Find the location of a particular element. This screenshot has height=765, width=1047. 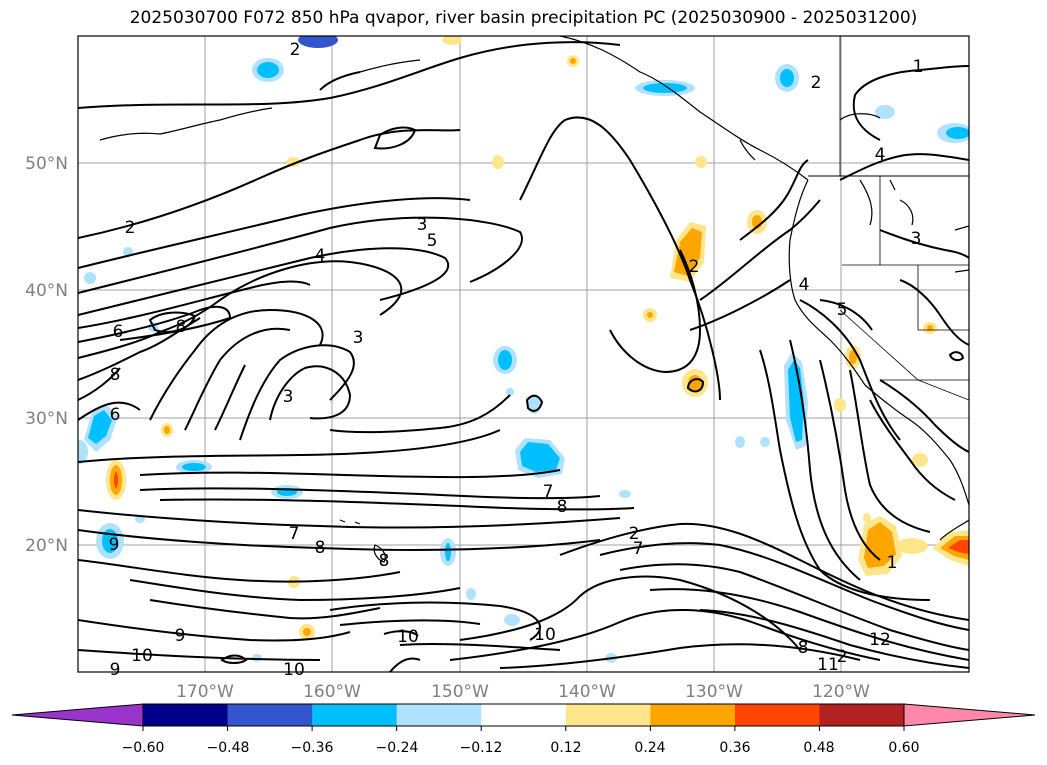

colorbar-tick-label: −0.48 is located at coordinates (228, 748).